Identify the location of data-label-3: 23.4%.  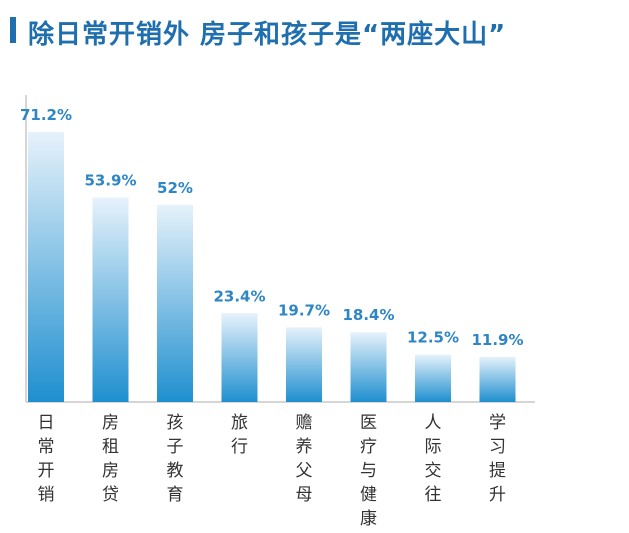
(239, 296).